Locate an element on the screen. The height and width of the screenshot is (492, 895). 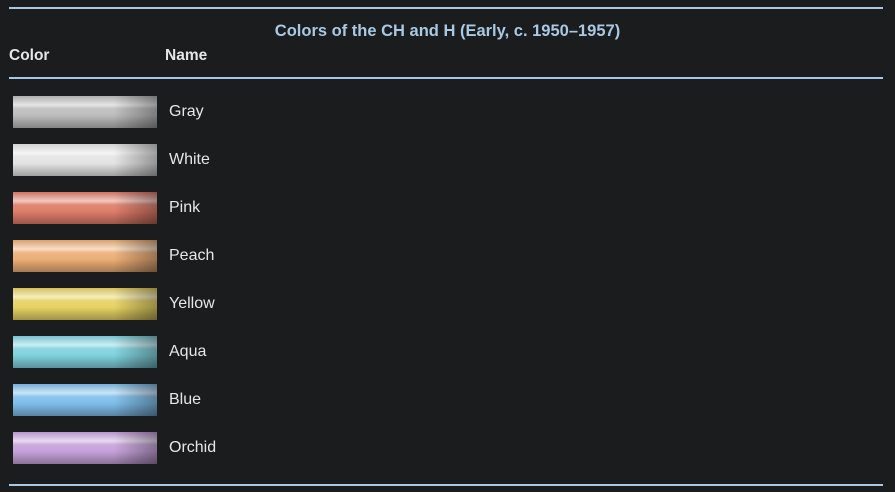
color-name: Aqua is located at coordinates (188, 351).